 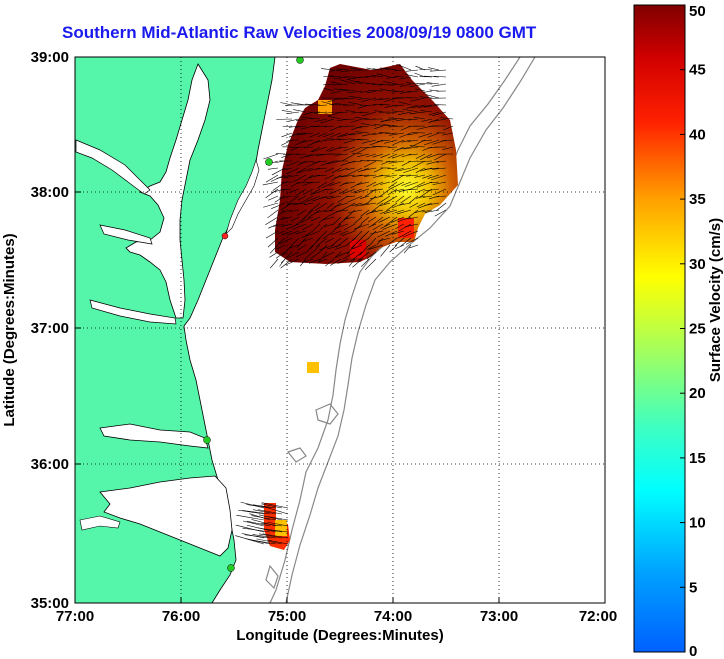 I want to click on station-marker, so click(x=207, y=440).